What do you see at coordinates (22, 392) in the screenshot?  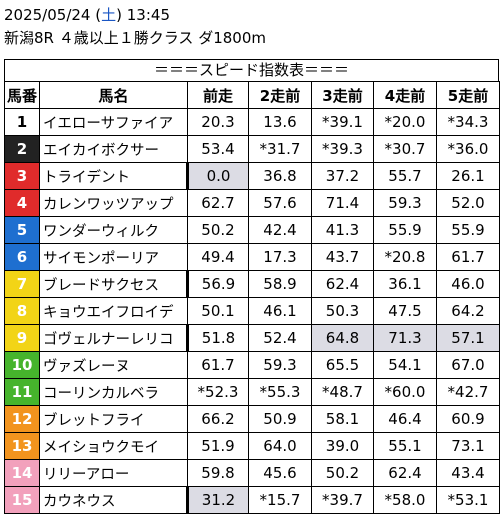 I see `horse-number-cell: 11` at bounding box center [22, 392].